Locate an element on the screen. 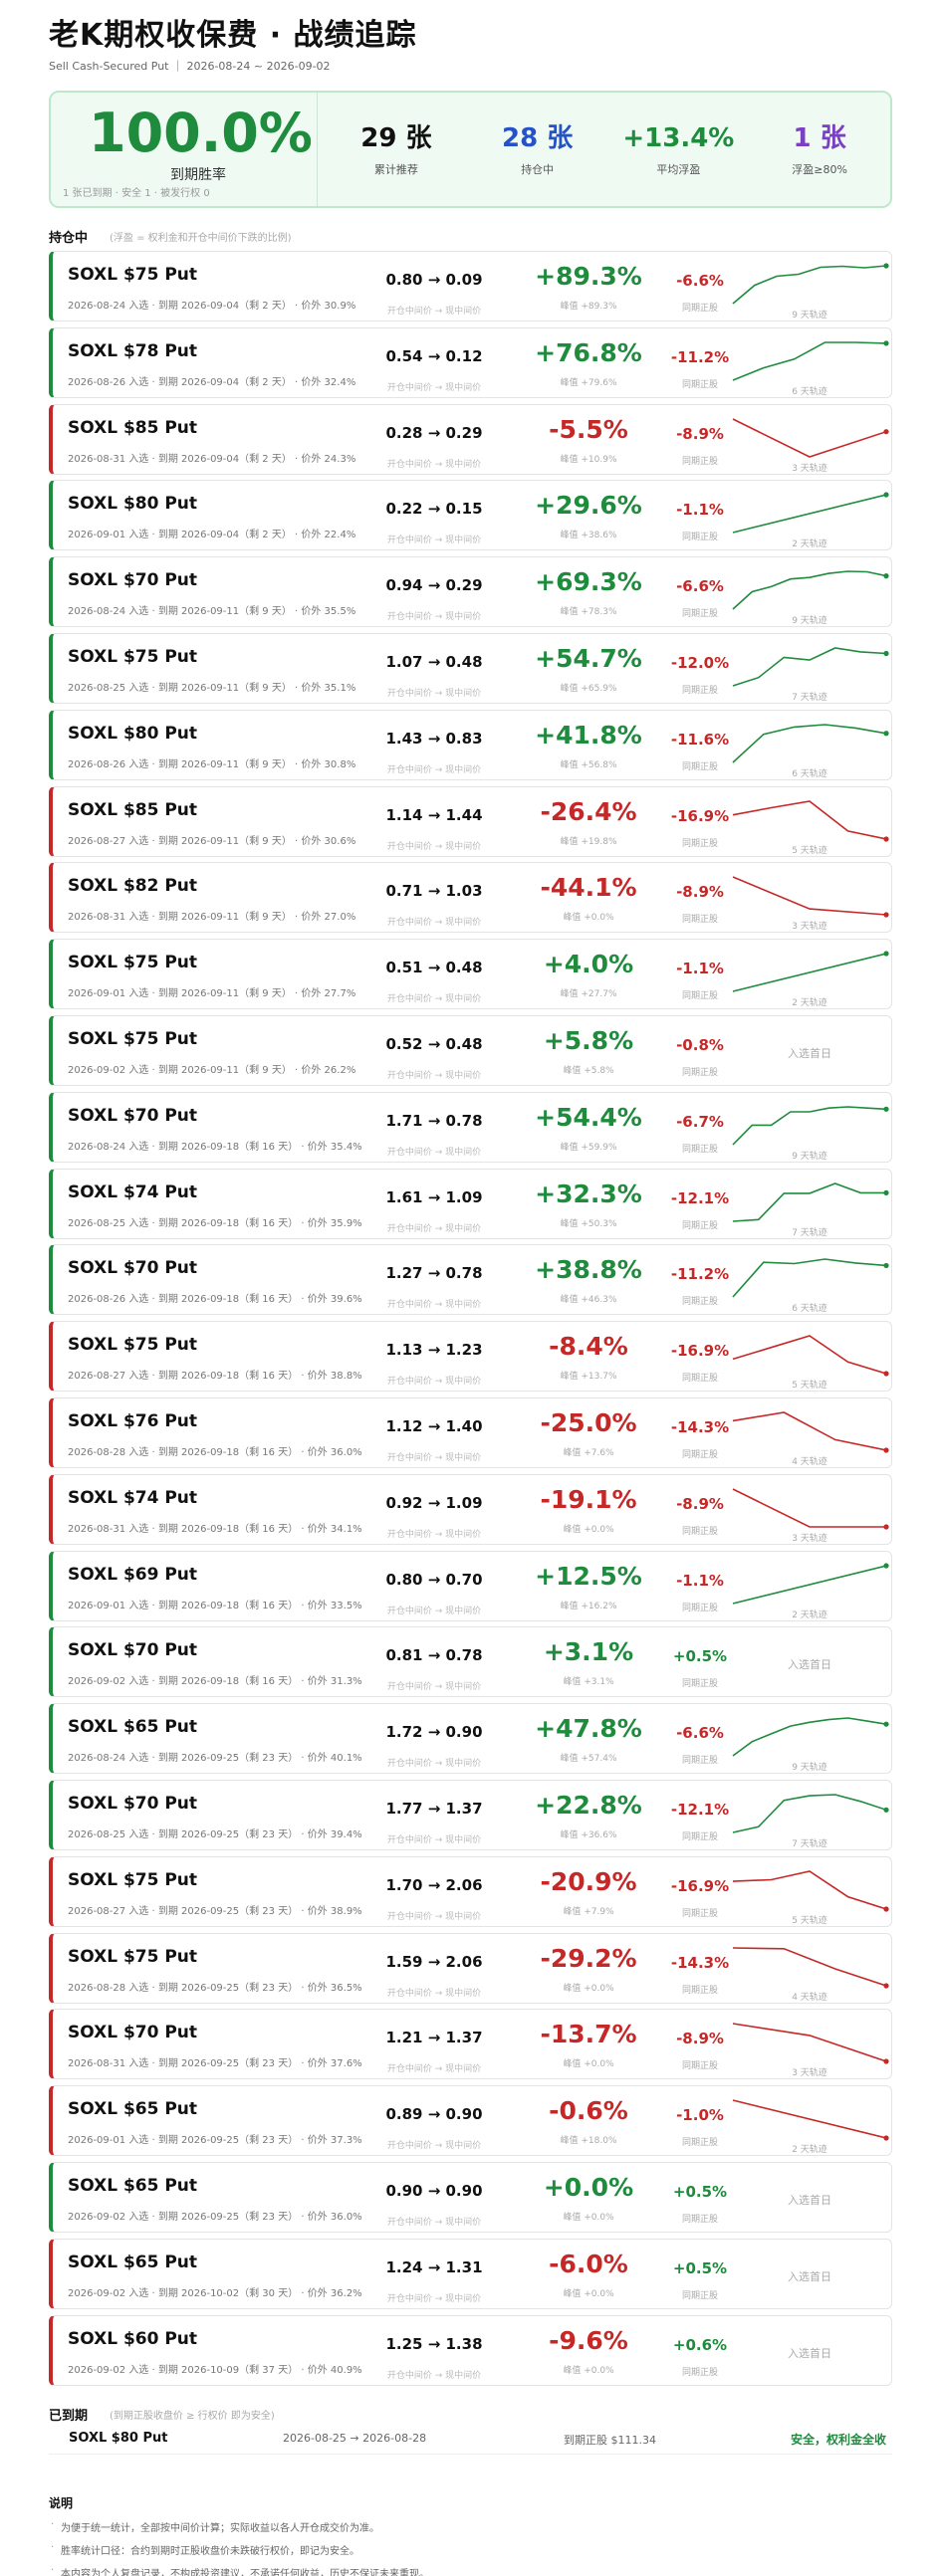 The width and height of the screenshot is (941, 2576). holding-prices: 0.92 → 1.09 is located at coordinates (434, 1503).